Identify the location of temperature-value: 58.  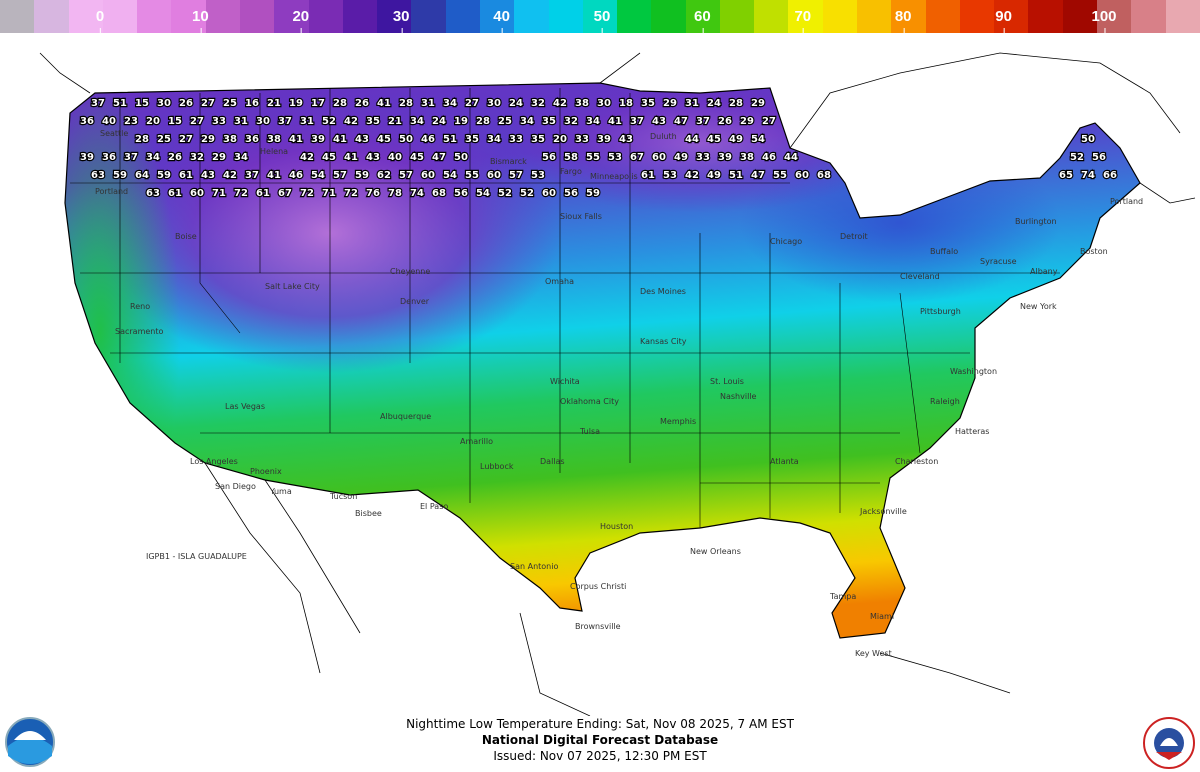
(571, 157).